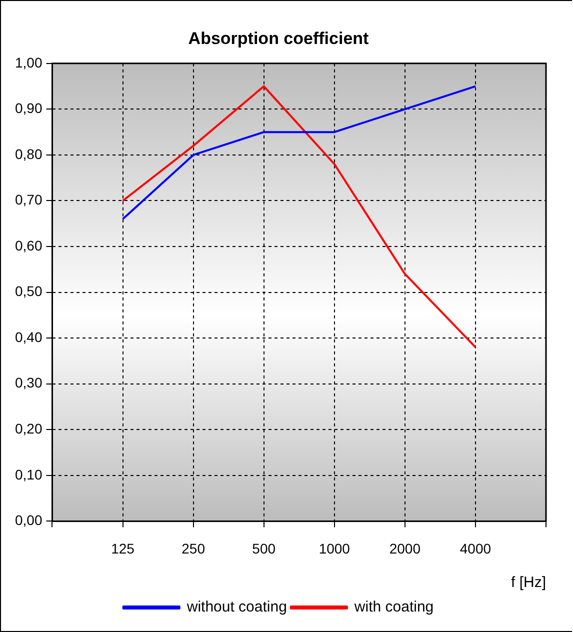  Describe the element at coordinates (236, 607) in the screenshot. I see `legend-label: without coating` at that location.